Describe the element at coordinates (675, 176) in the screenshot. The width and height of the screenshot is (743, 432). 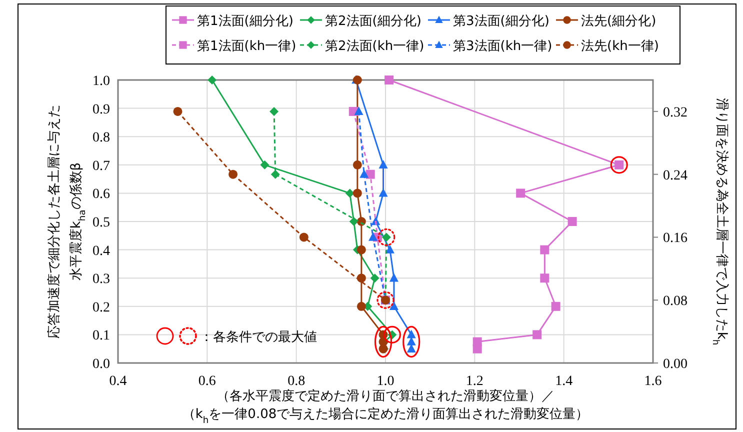
I see `y2-tick-label: 0.24` at that location.